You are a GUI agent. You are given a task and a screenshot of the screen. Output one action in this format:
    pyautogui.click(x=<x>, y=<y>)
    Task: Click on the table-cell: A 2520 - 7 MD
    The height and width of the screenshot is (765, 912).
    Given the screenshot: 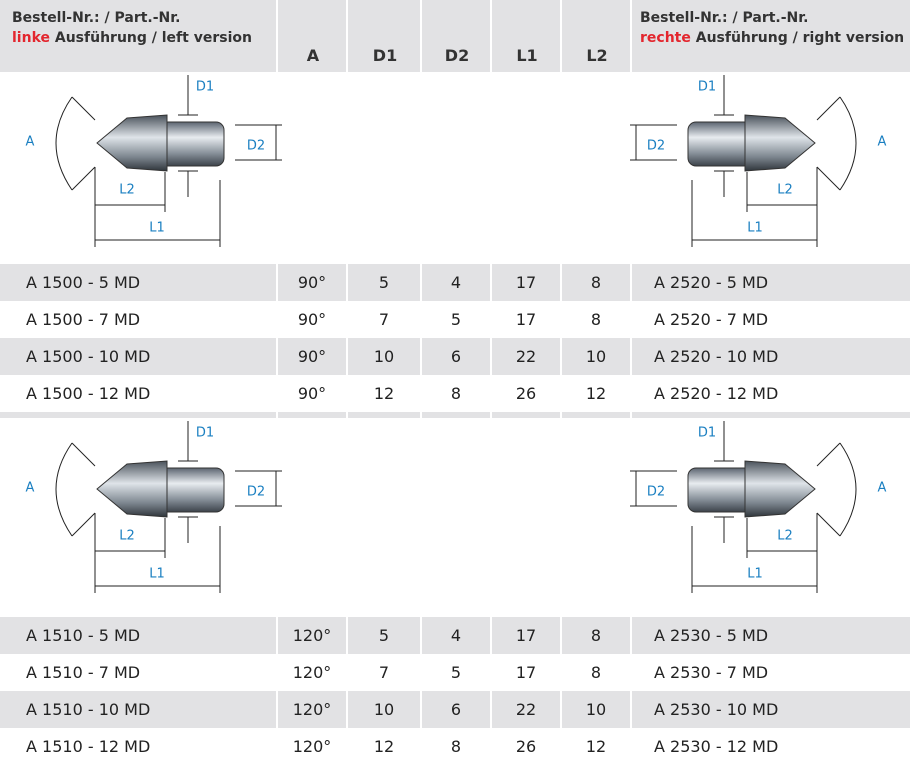 What is the action you would take?
    pyautogui.click(x=771, y=319)
    